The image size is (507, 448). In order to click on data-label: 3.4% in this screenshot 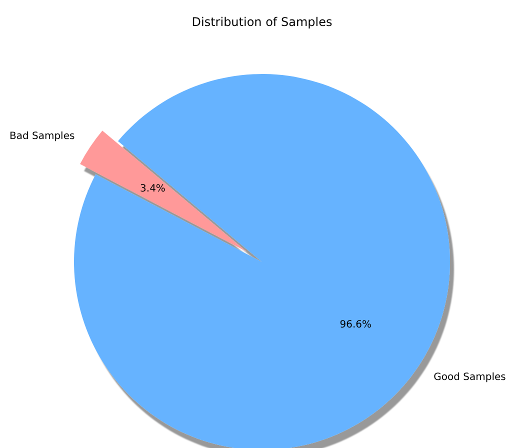, I will do `click(153, 188)`.